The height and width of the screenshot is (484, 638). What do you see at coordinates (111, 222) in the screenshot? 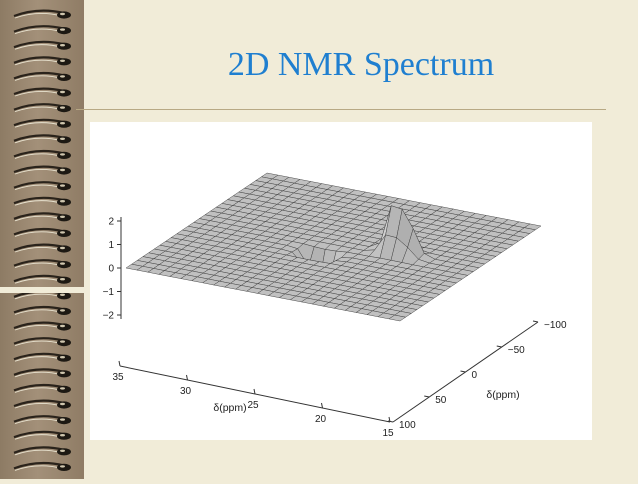
I see `z-tick-label: 2` at bounding box center [111, 222].